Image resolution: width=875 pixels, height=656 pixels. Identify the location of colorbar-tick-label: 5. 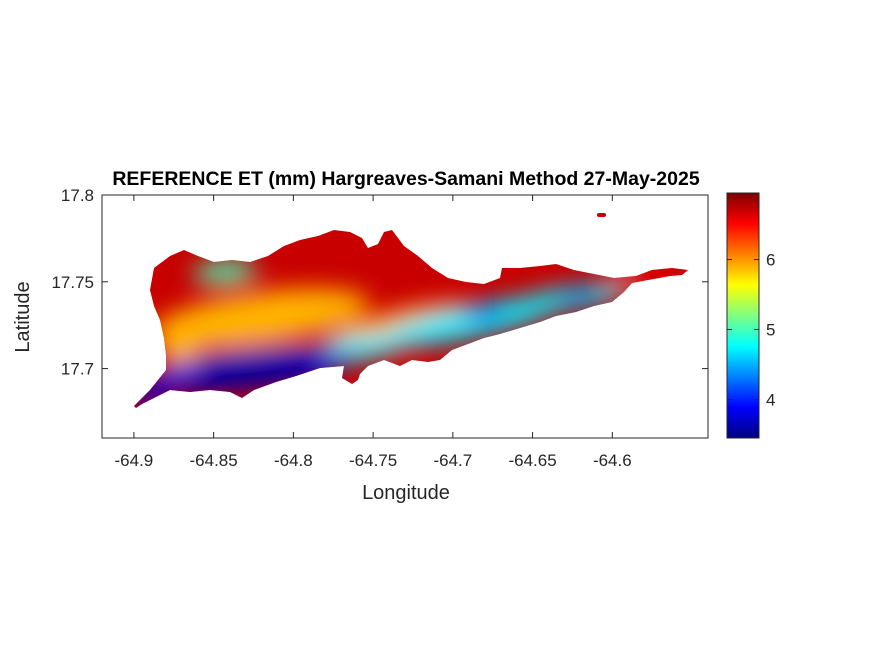
(770, 330).